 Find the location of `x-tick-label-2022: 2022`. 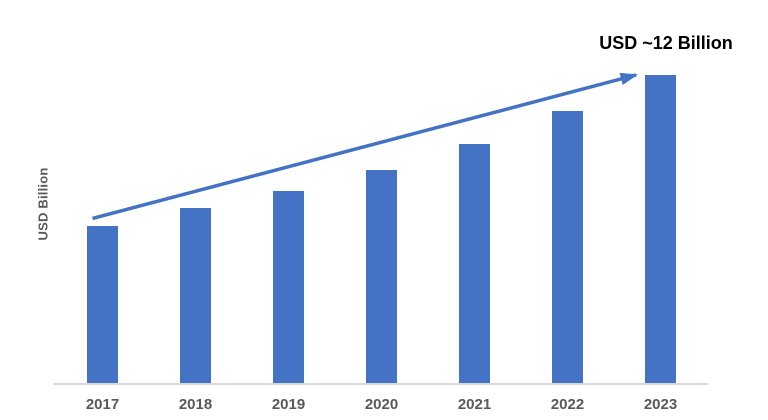

x-tick-label-2022: 2022 is located at coordinates (567, 404).